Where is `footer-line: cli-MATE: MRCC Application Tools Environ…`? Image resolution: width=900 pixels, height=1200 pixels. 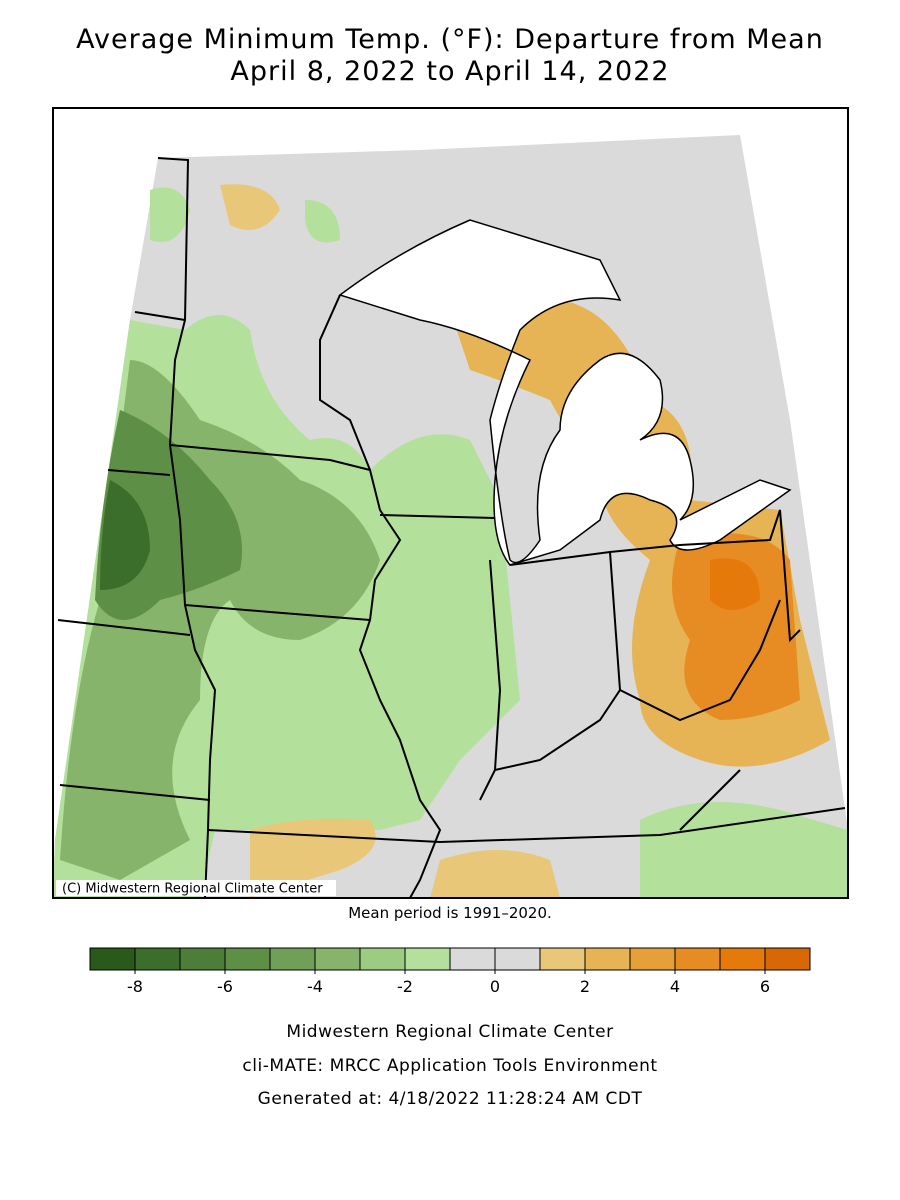 footer-line: cli-MATE: MRCC Application Tools Environ… is located at coordinates (449, 1066).